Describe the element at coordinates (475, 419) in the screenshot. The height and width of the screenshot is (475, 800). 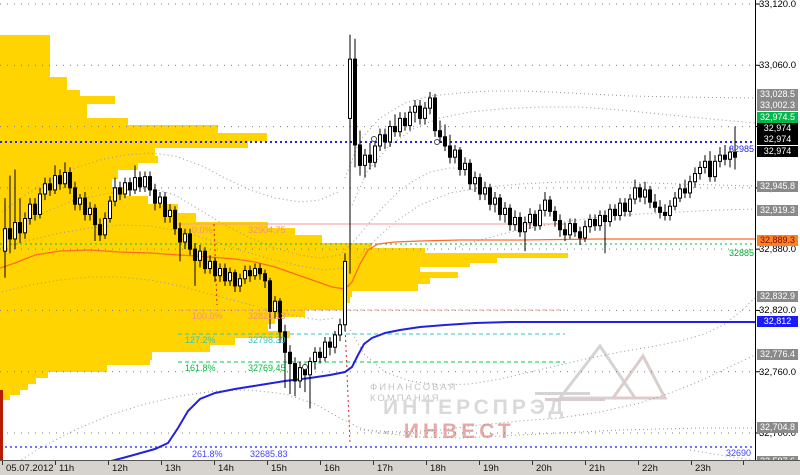
I see `watermark-name-gray: ИНТЕРСПРЭД -` at that location.